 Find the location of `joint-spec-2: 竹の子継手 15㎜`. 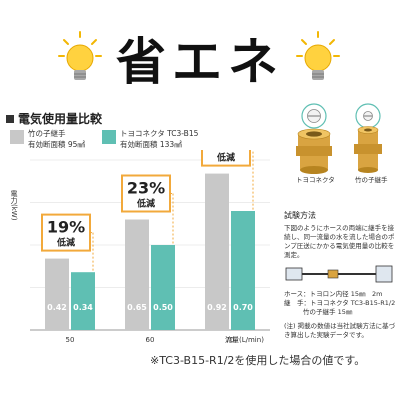

joint-spec-2: 竹の子継手 15㎜ is located at coordinates (328, 312).